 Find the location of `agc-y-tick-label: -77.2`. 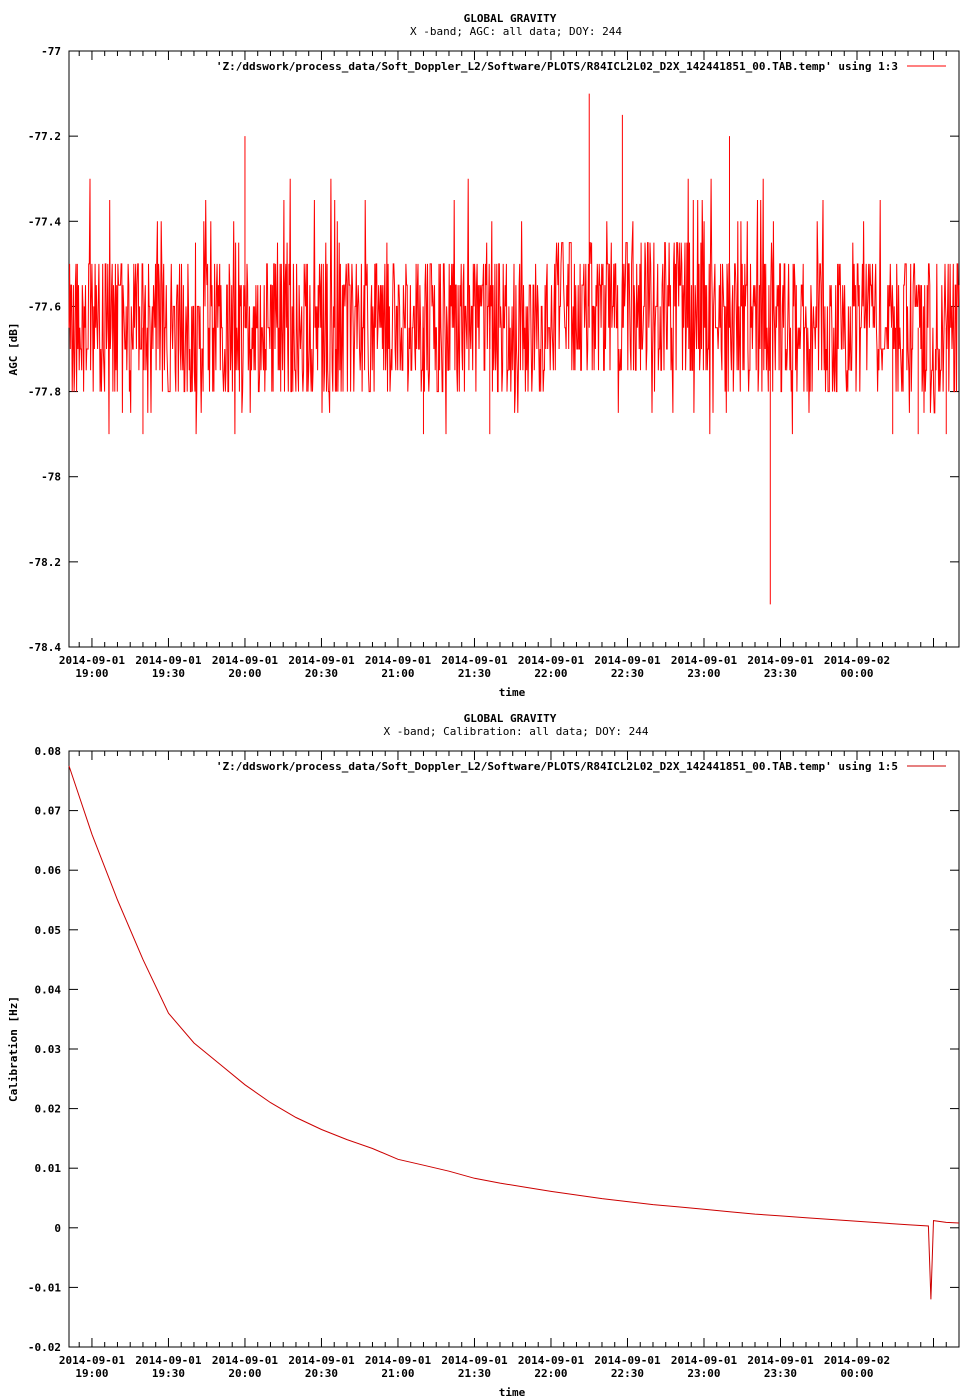

agc-y-tick-label: -77.2 is located at coordinates (44, 136).